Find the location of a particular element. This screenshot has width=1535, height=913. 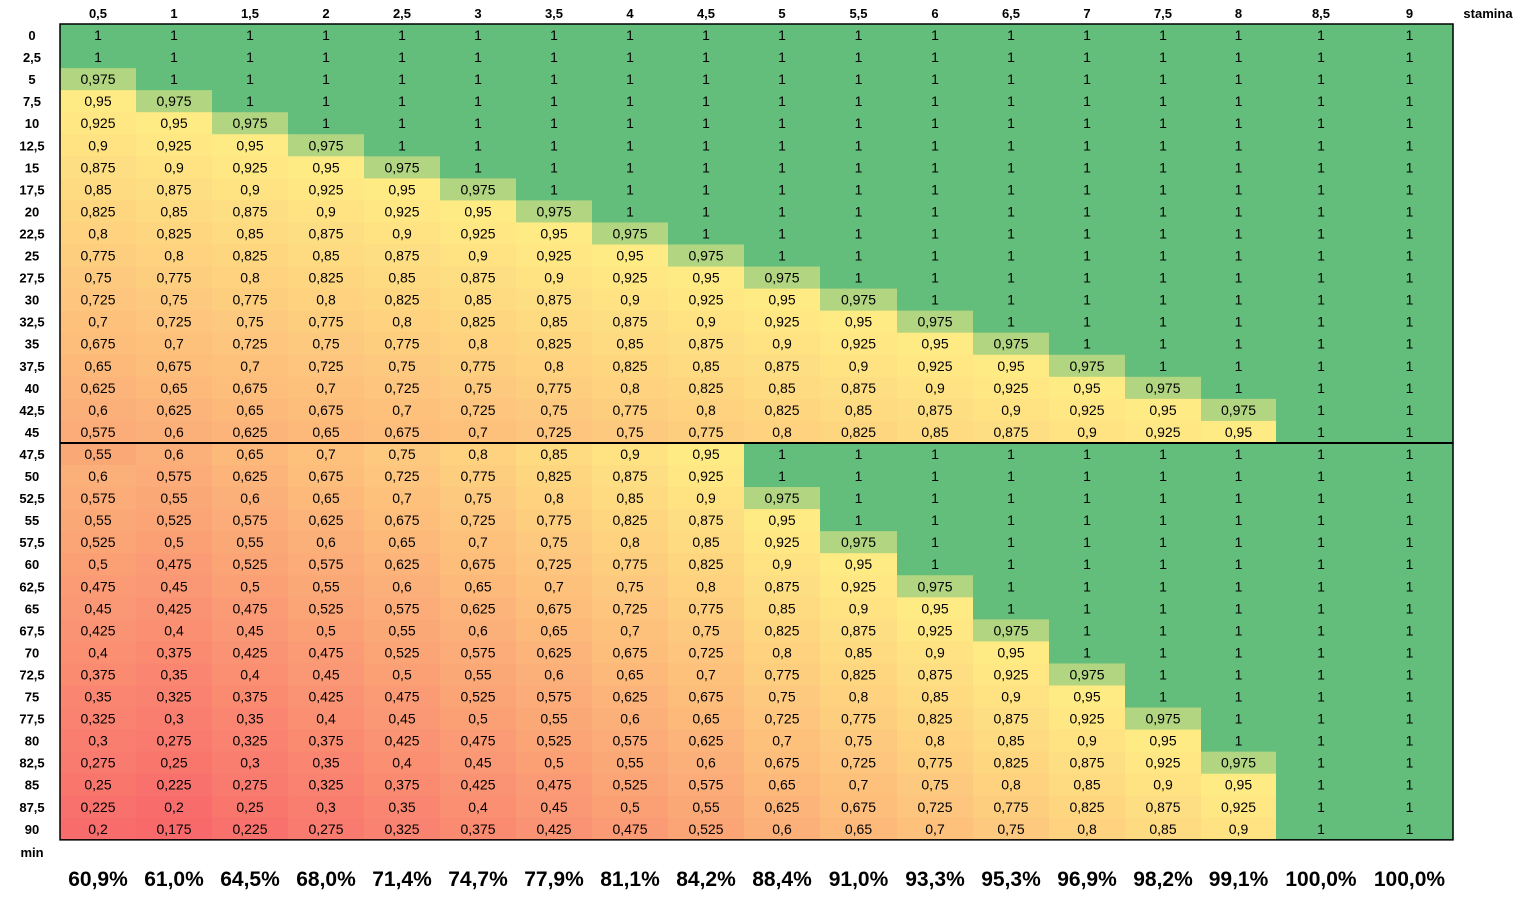

cell-value-label: 0,8 is located at coordinates (554, 498).